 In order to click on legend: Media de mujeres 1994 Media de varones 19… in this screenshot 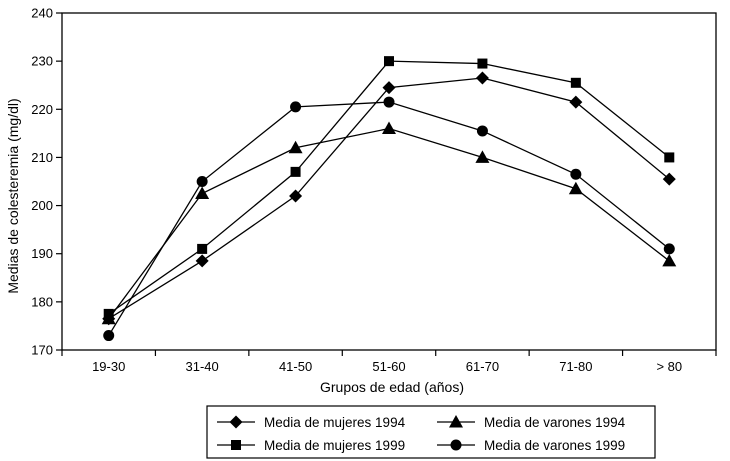, I will do `click(431, 432)`.